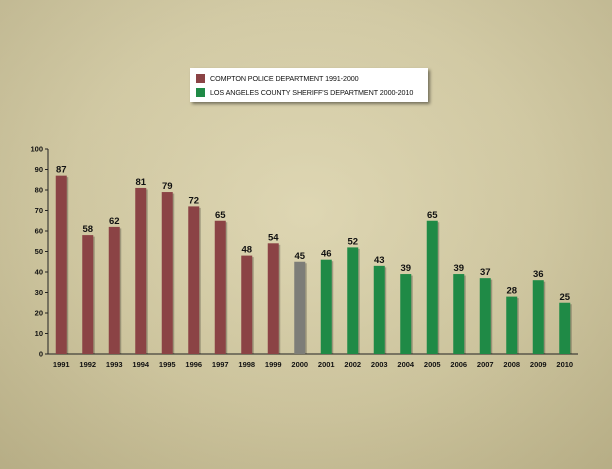 Image resolution: width=612 pixels, height=469 pixels. I want to click on bar-value-label: 48, so click(246, 250).